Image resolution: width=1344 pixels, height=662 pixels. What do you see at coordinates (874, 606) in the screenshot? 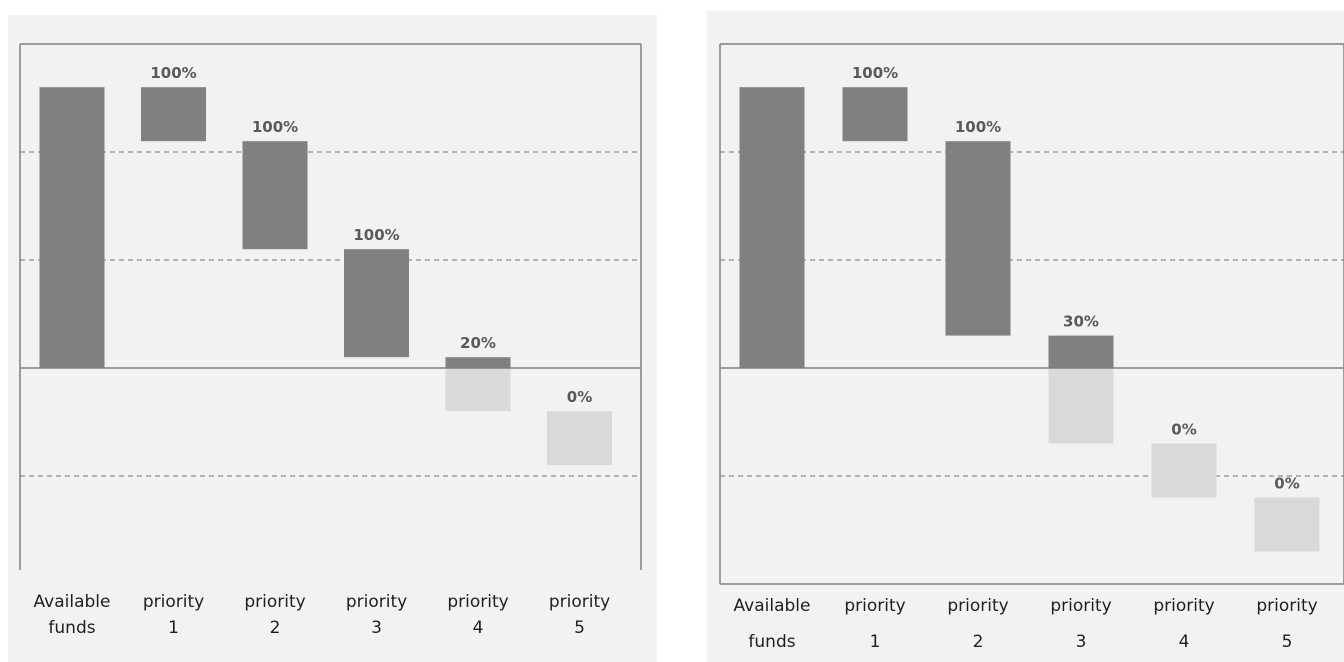
I see `category-label-right-1-line1: priority` at bounding box center [874, 606].